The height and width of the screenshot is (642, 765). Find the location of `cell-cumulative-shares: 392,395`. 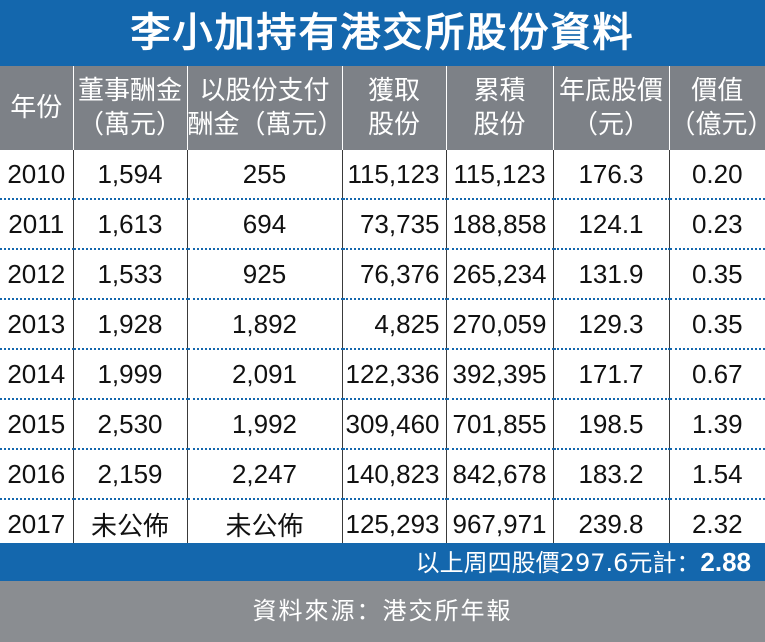

cell-cumulative-shares: 392,395 is located at coordinates (499, 374).